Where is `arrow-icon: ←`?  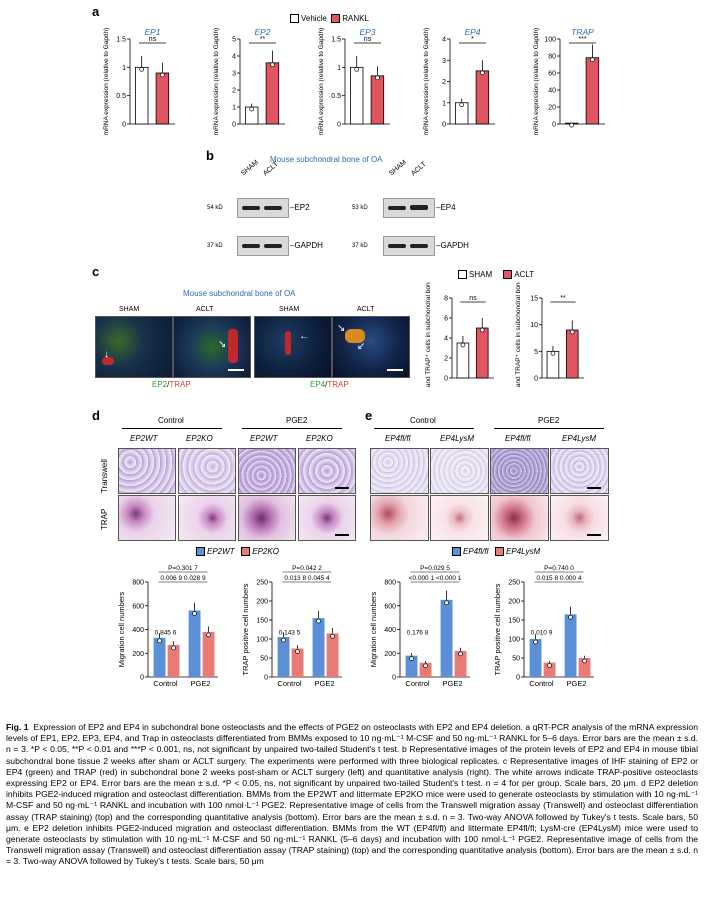 arrow-icon: ← is located at coordinates (304, 336).